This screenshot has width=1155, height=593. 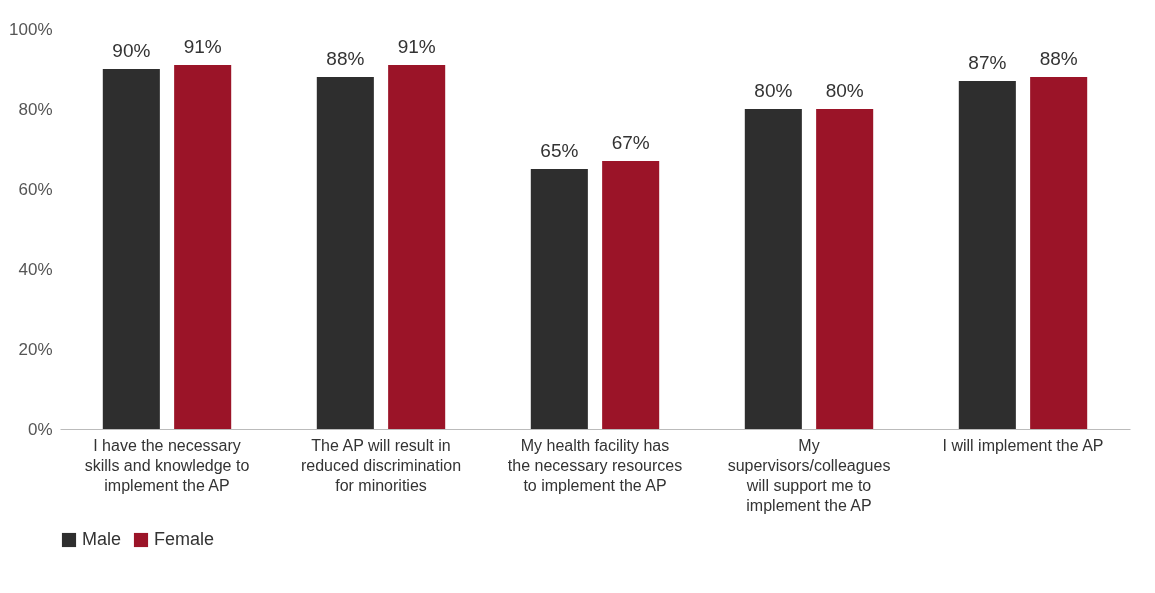 What do you see at coordinates (381, 465) in the screenshot?
I see `x-tick-label: The AP will result in reduced discrimination for minorities` at bounding box center [381, 465].